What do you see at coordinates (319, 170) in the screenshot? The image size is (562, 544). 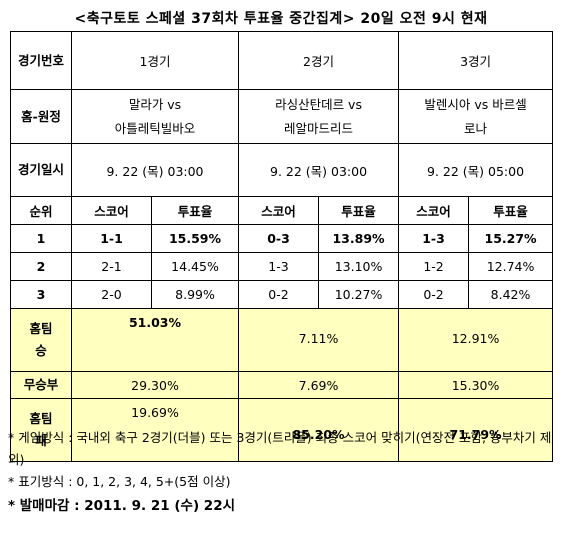 I see `game2-date: 9. 22 (목) 03:00` at bounding box center [319, 170].